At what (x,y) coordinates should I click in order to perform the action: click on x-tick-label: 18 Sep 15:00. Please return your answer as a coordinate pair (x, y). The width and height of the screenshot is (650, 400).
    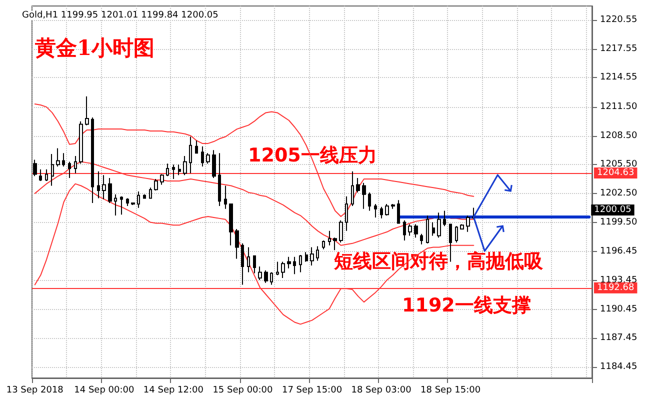
    Looking at the image, I should click on (450, 391).